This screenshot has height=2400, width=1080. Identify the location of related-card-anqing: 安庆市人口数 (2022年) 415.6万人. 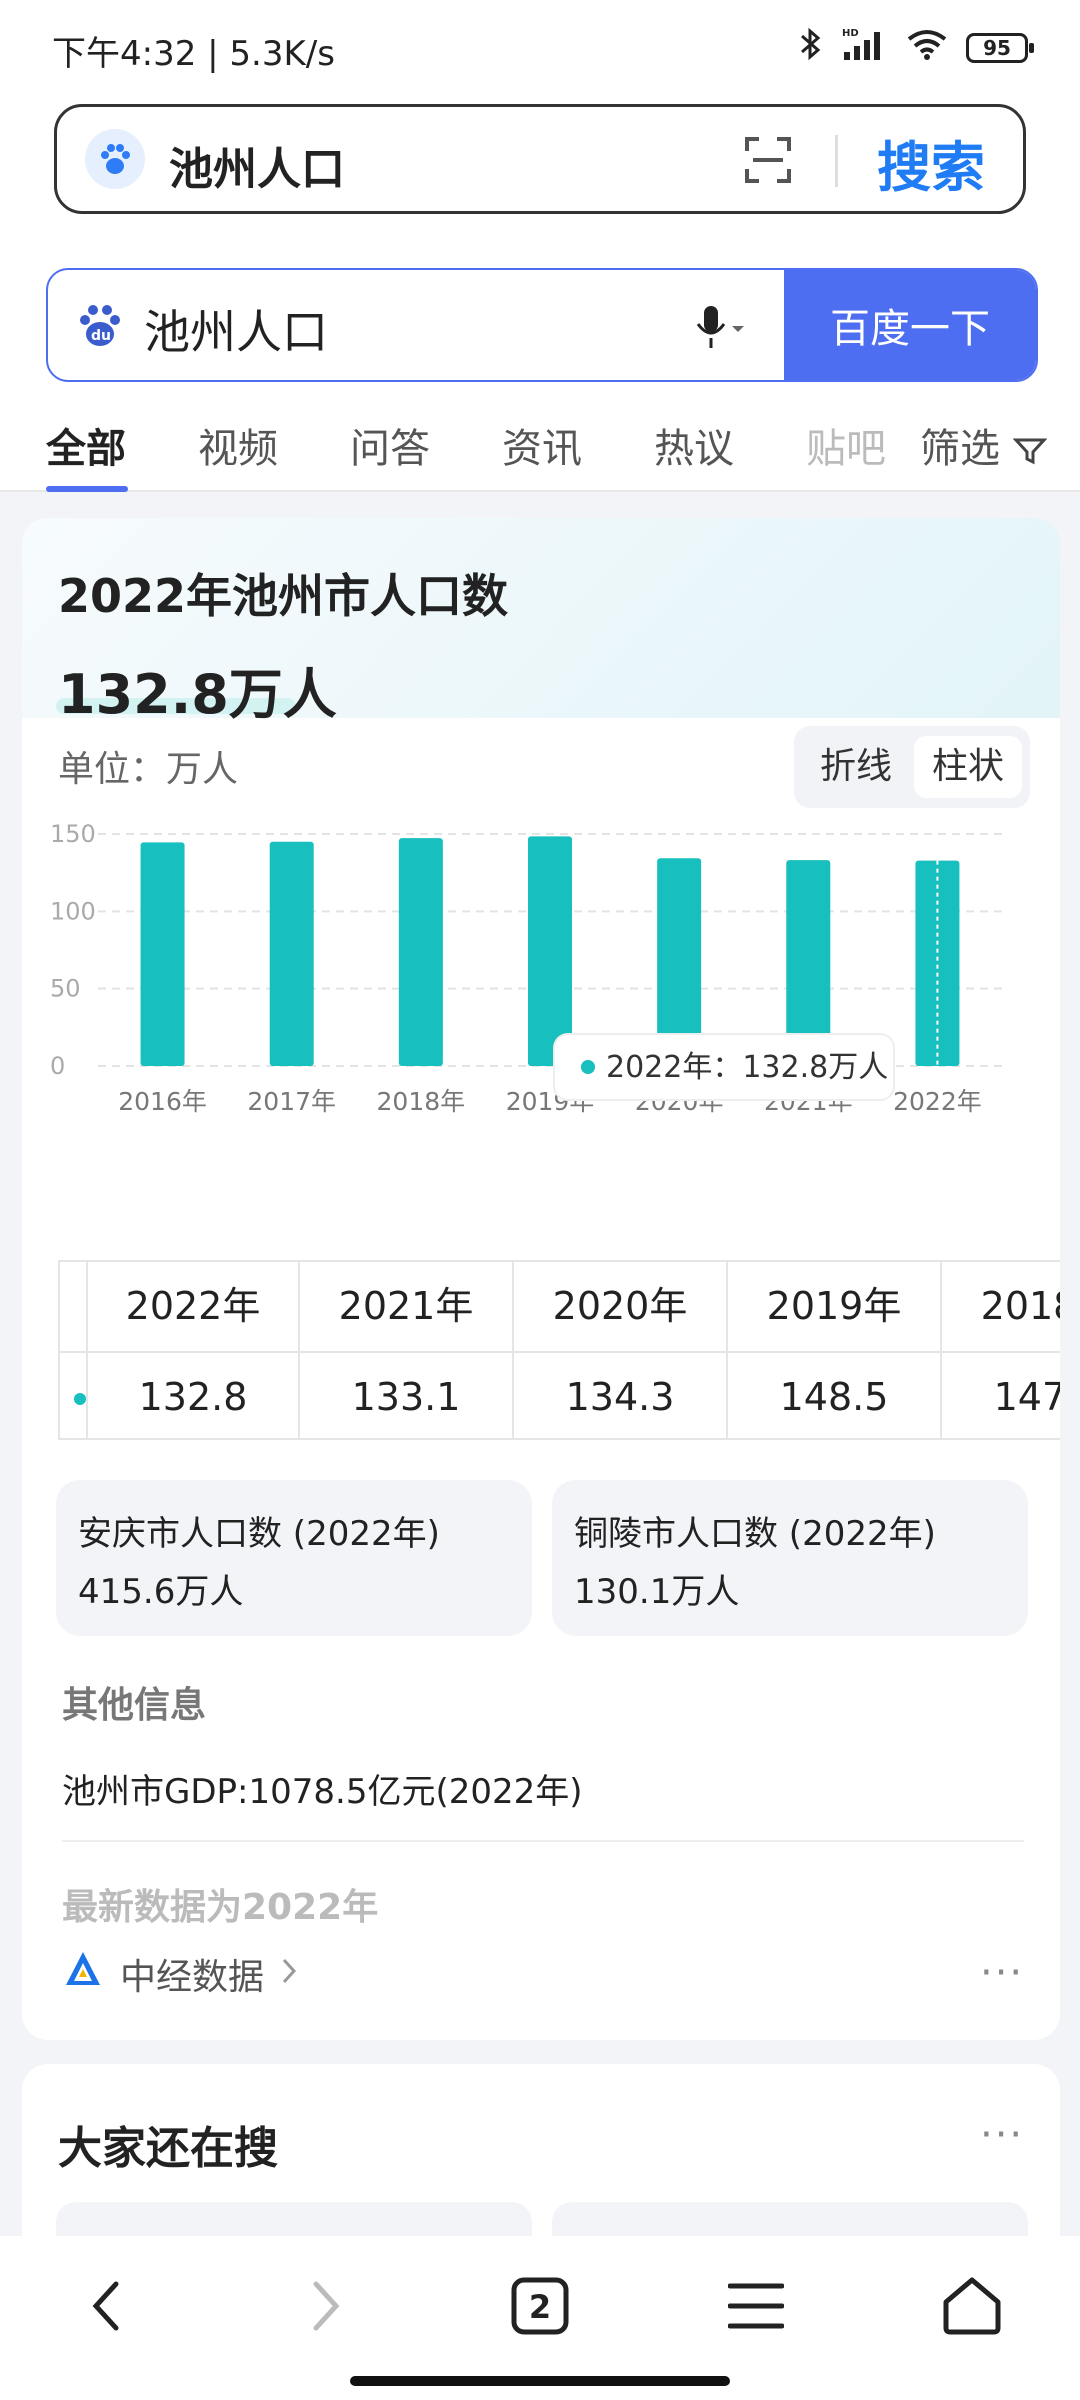
(294, 1558).